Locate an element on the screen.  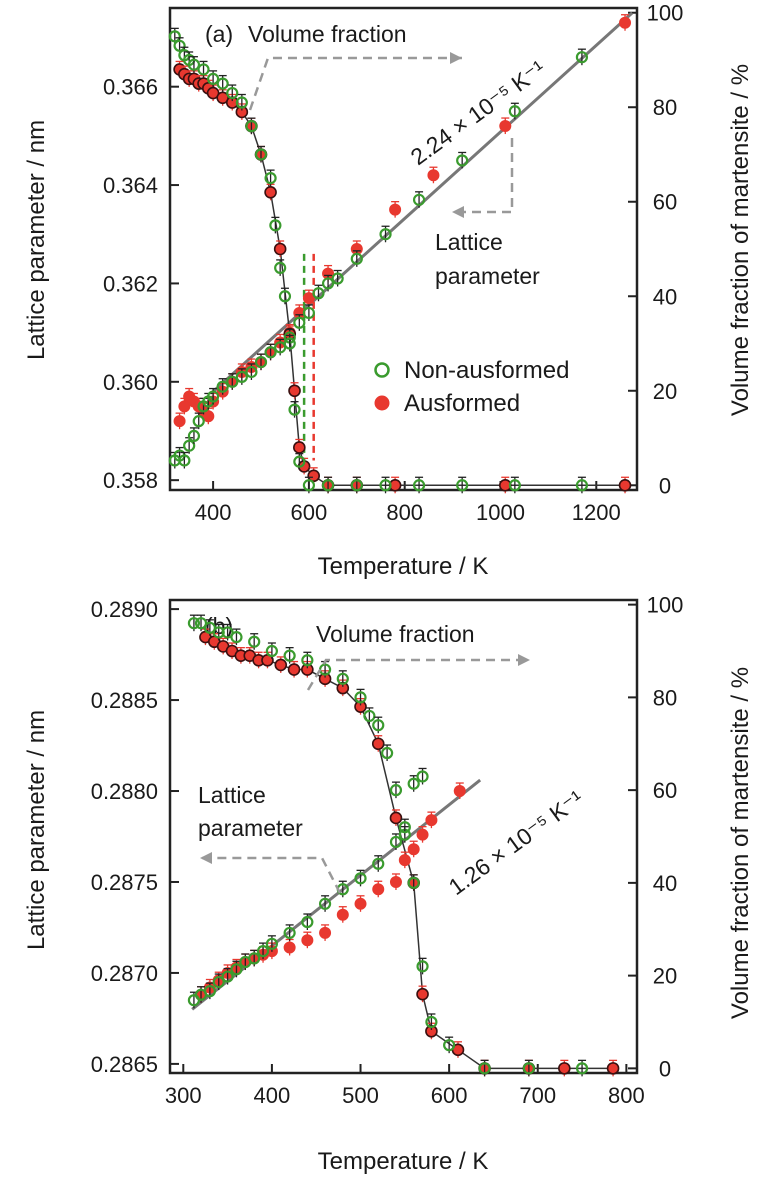
x-tick-label: 400 is located at coordinates (213, 512).